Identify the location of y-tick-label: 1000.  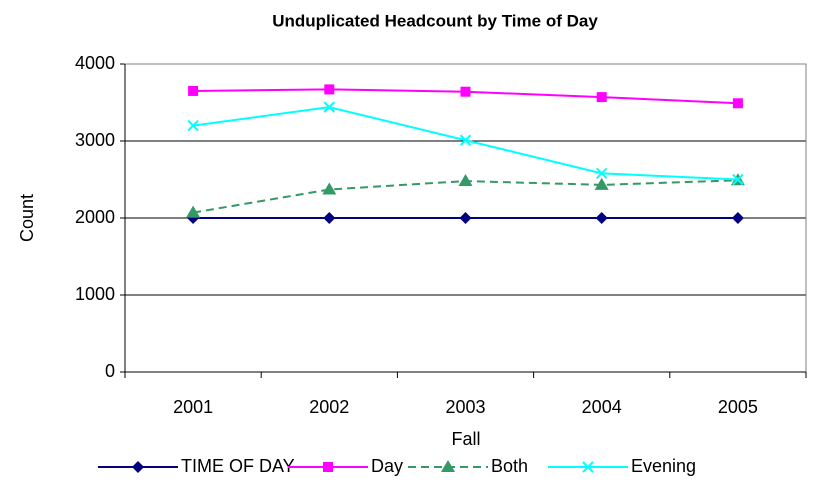
(95, 294).